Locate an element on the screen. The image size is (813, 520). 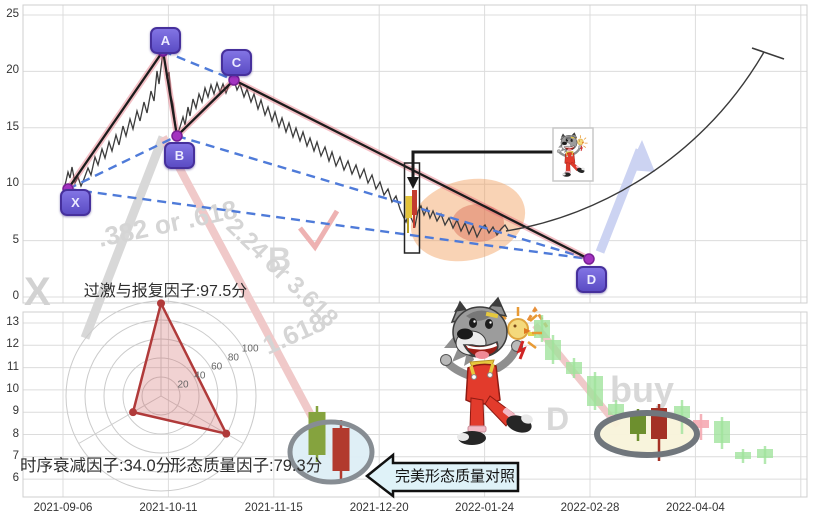
point-badge-x: X is located at coordinates (75, 202).